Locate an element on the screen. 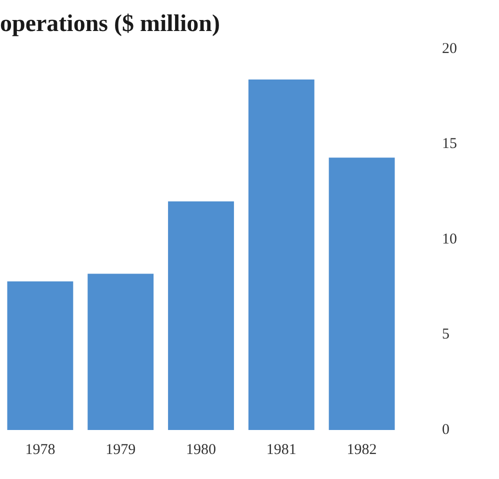 The image size is (499, 479). x-tick-label: 1982 is located at coordinates (361, 450).